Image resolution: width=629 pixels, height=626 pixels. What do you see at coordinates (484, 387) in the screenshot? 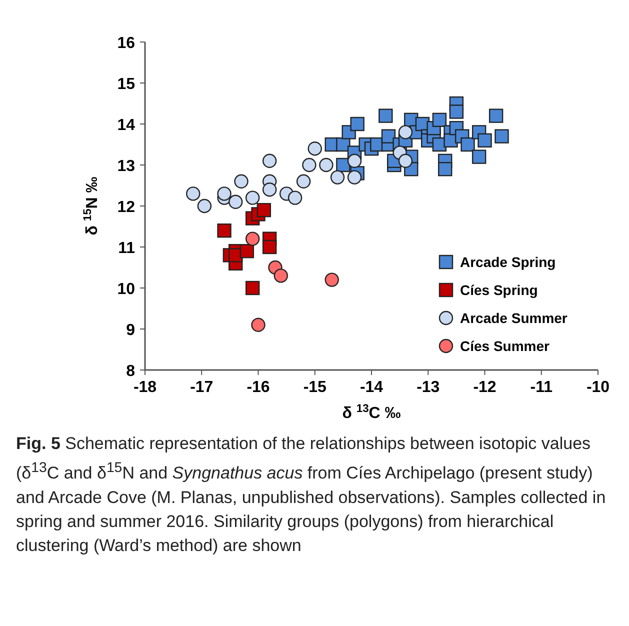
I see `x-tick-label: -12` at bounding box center [484, 387].